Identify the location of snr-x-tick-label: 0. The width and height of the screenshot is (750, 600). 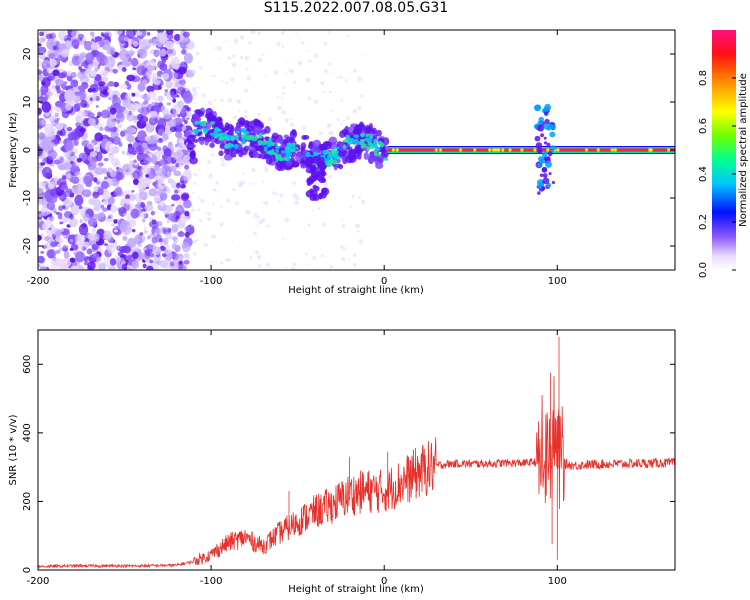
(384, 581).